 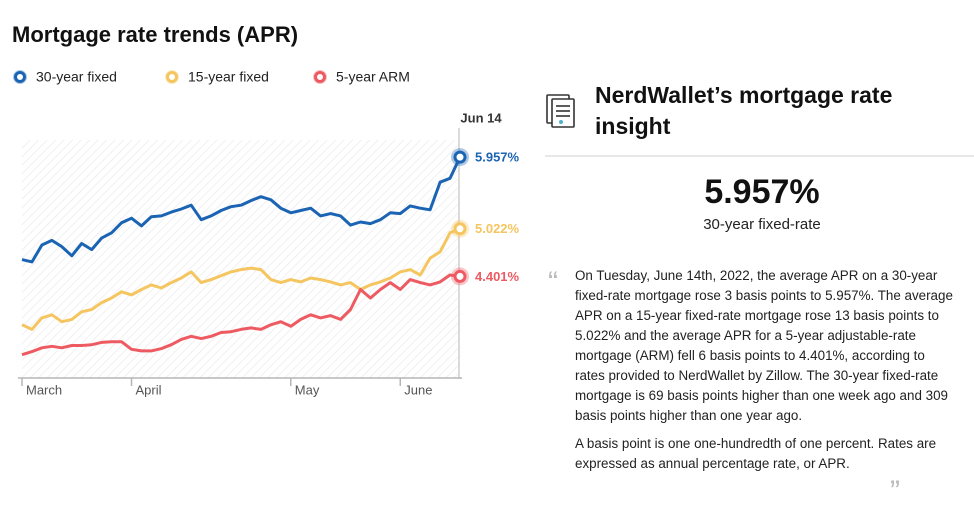 I want to click on x-tick-label: March, so click(x=44, y=389).